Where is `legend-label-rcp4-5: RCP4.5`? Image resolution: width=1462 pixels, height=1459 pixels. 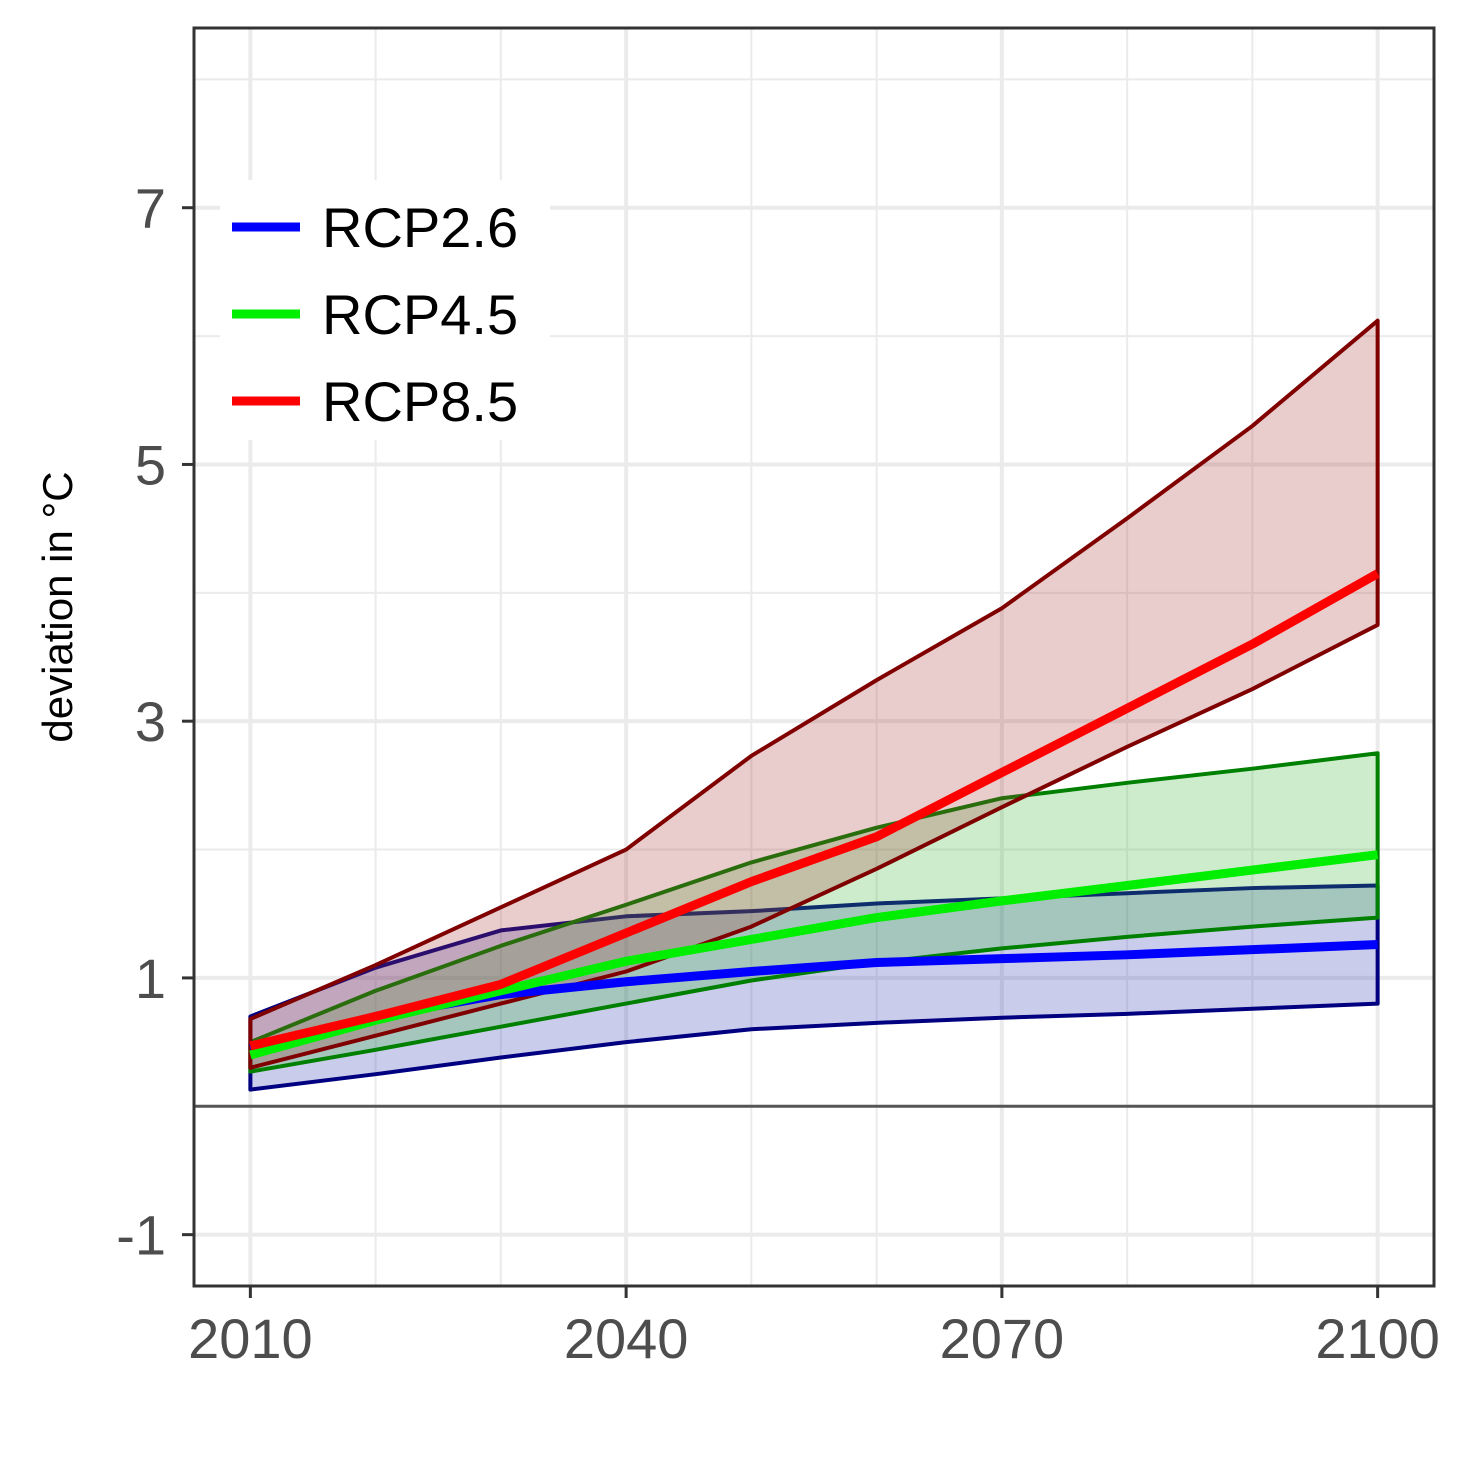
legend-label-rcp4-5: RCP4.5 is located at coordinates (420, 314).